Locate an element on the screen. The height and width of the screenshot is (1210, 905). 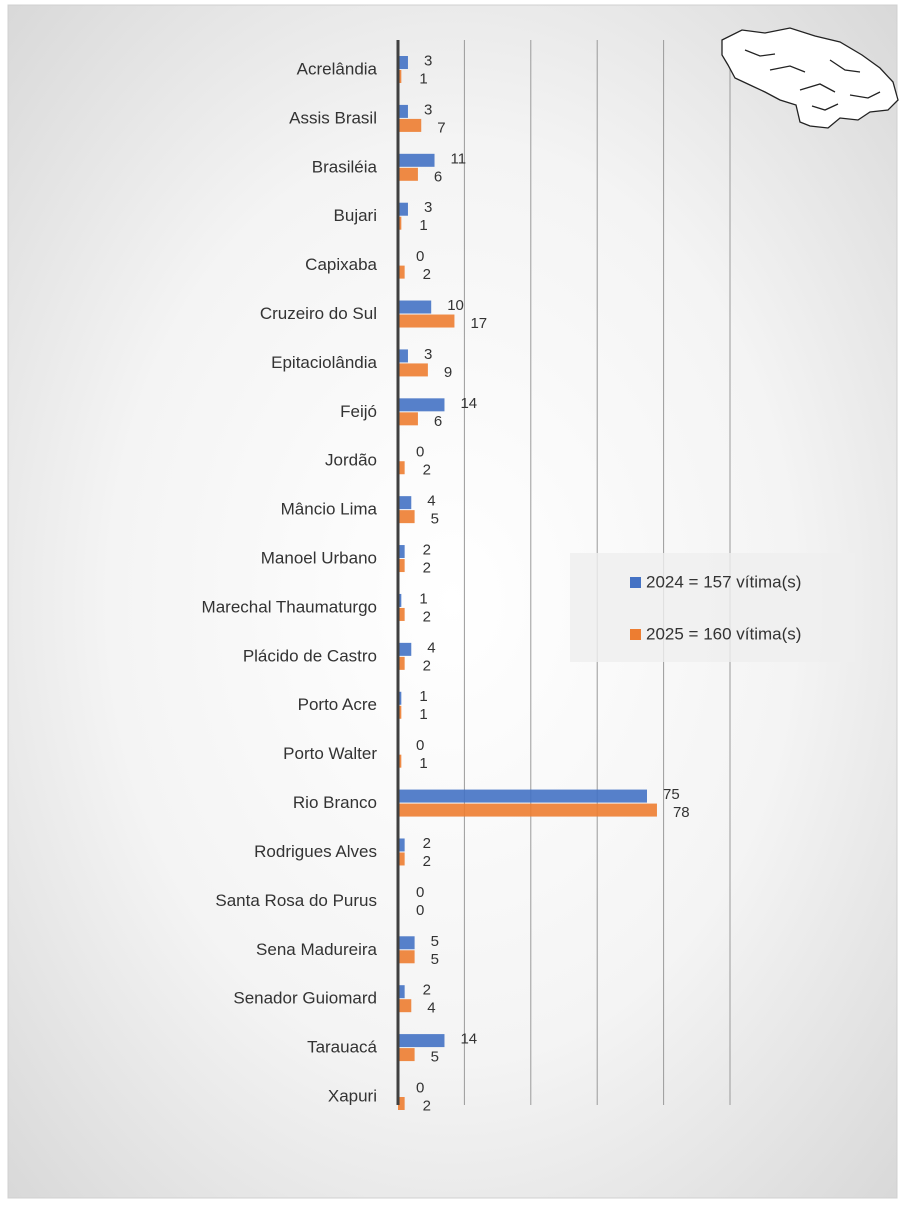
category-label: Porto Walter is located at coordinates (330, 753).